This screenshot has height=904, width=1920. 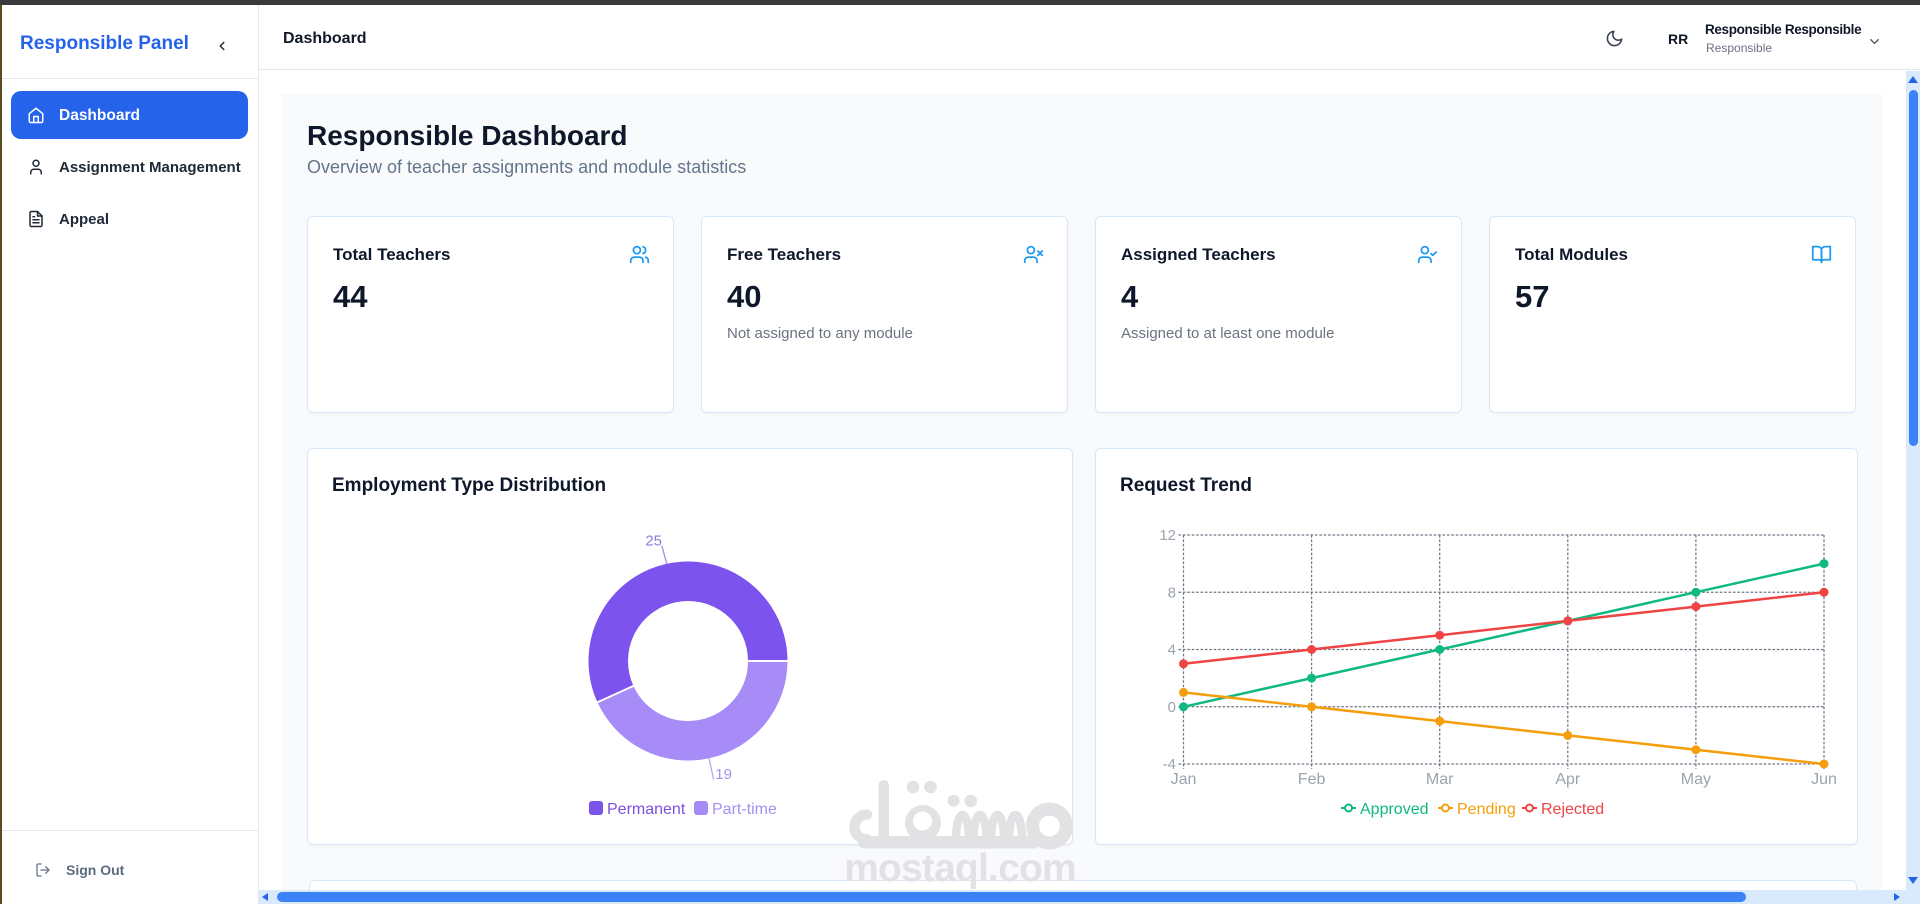 What do you see at coordinates (1172, 650) in the screenshot?
I see `svg-text: 4` at bounding box center [1172, 650].